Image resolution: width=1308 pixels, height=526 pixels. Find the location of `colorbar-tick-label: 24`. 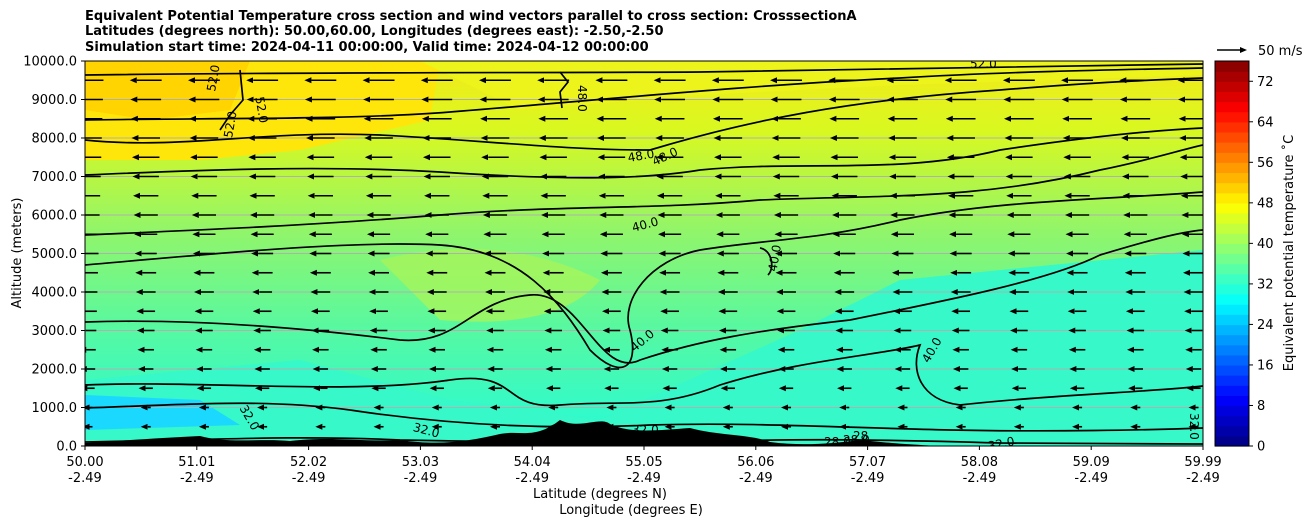

colorbar-tick-label: 24 is located at coordinates (1265, 325).